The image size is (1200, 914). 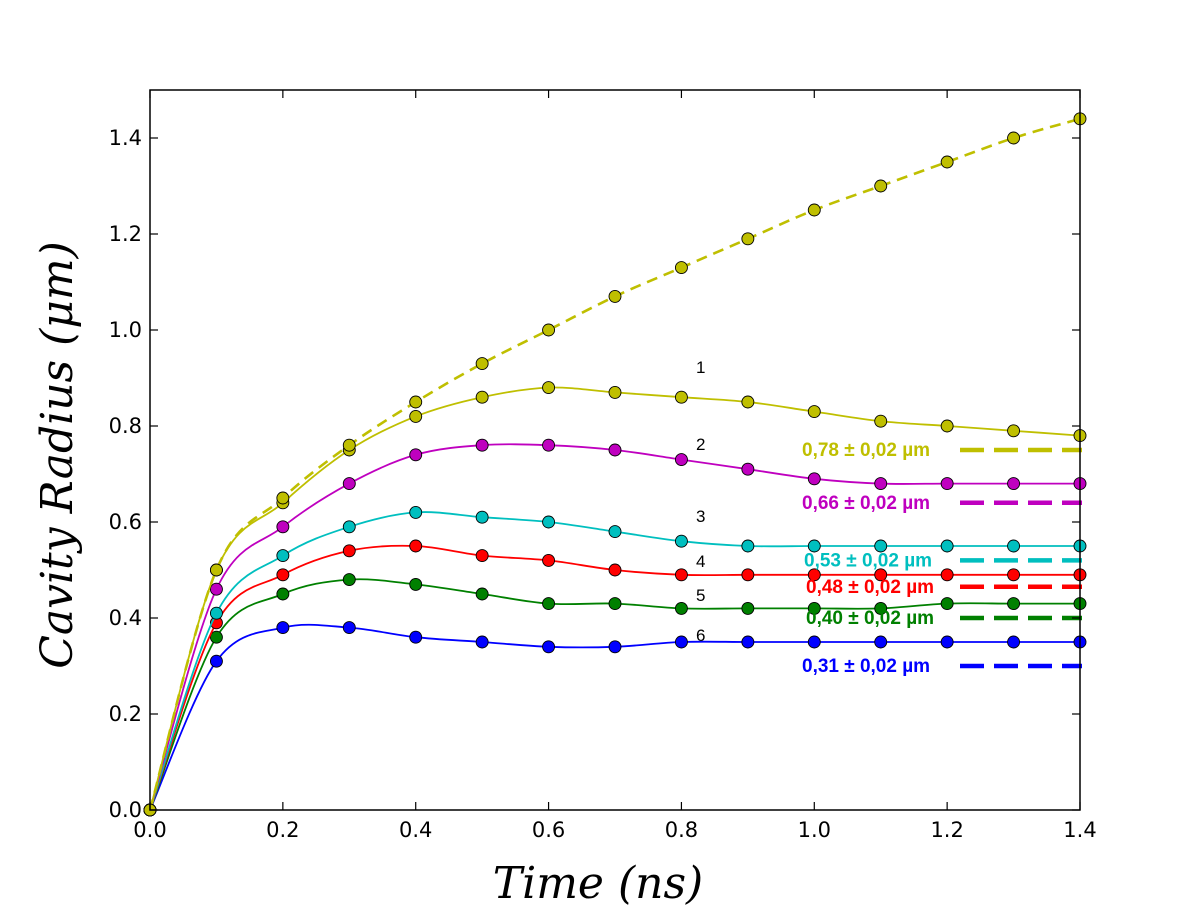 What do you see at coordinates (548, 830) in the screenshot?
I see `x-tick-label: 0.6` at bounding box center [548, 830].